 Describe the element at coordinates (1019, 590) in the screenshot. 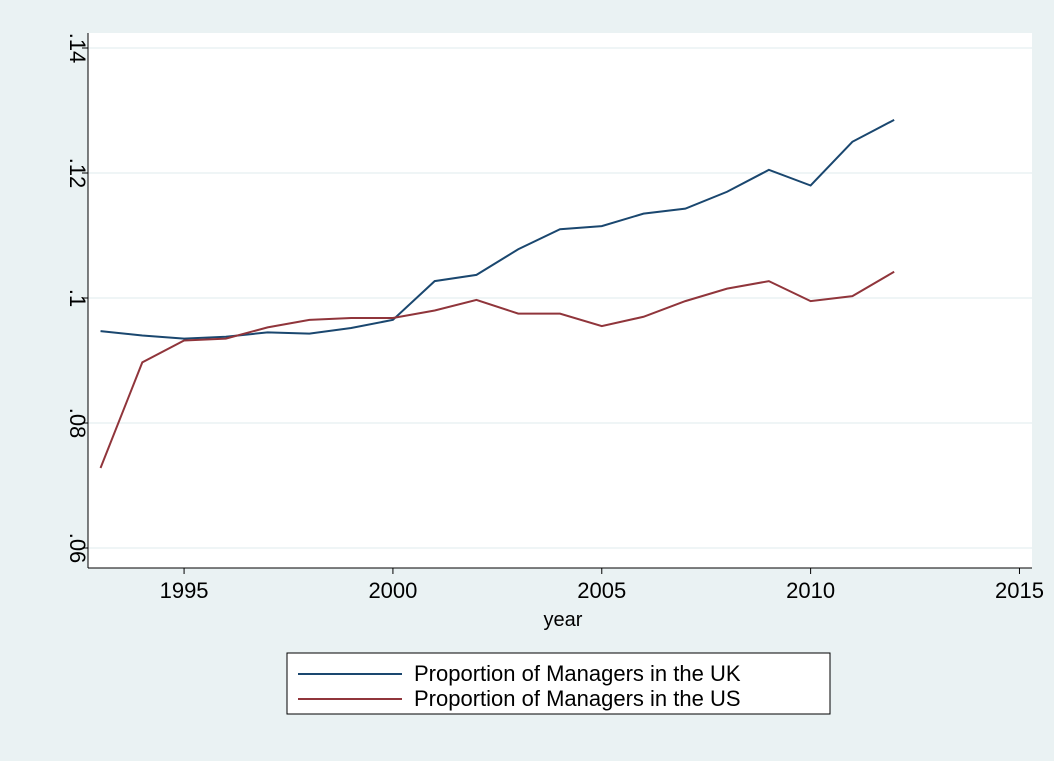

I see `x-tick-label: 2015` at that location.